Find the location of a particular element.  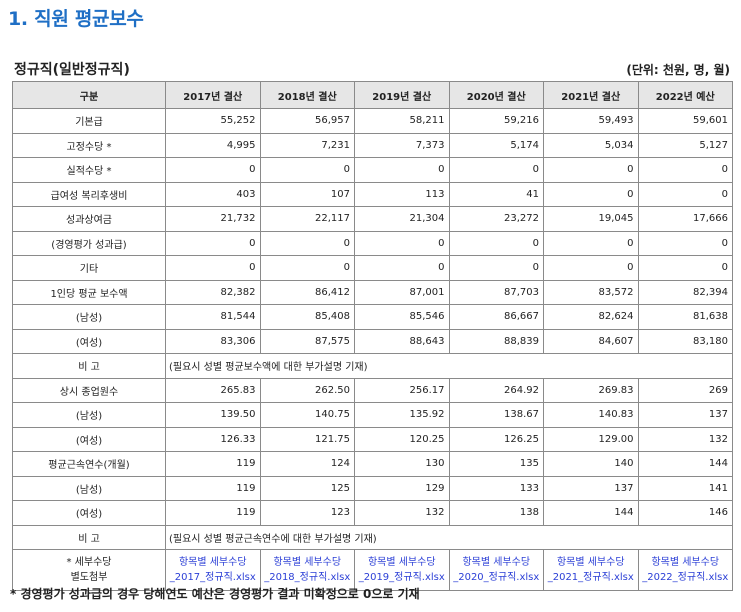

table-row: (경영평가 성과급) 0 0 0 0 0 0 is located at coordinates (372, 243).